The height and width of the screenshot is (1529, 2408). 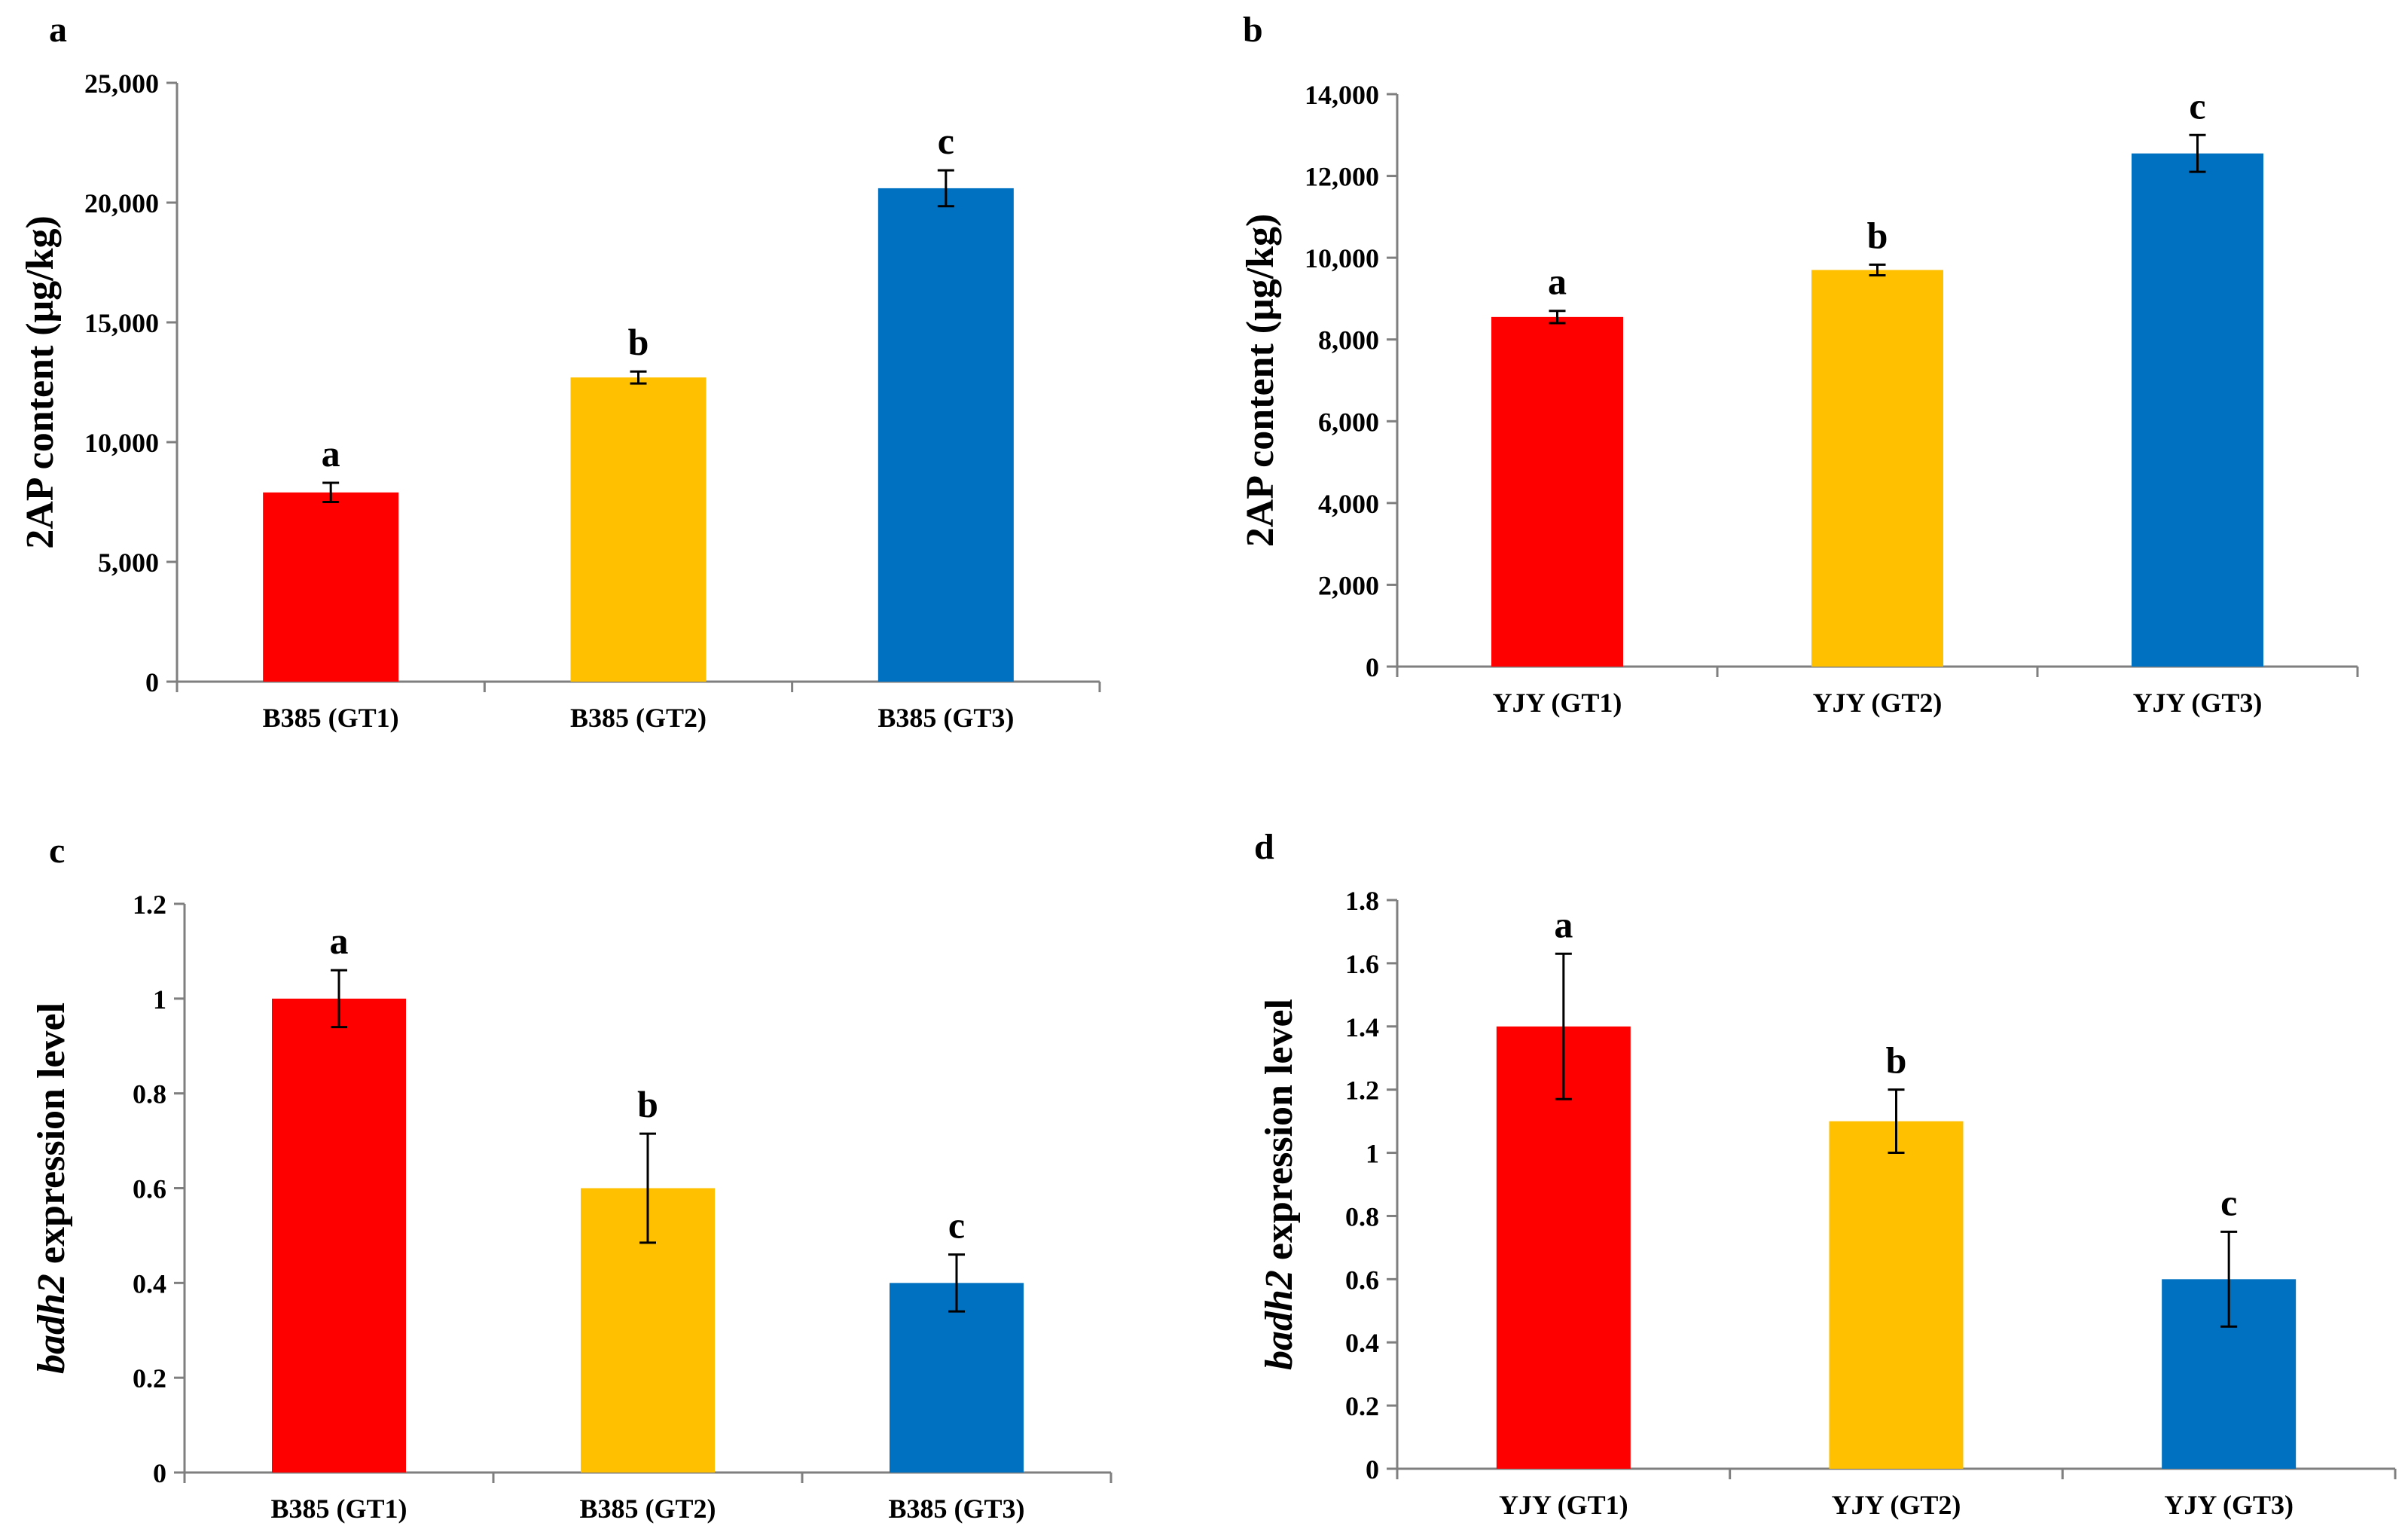 I want to click on panel-label-a: a, so click(x=58, y=30).